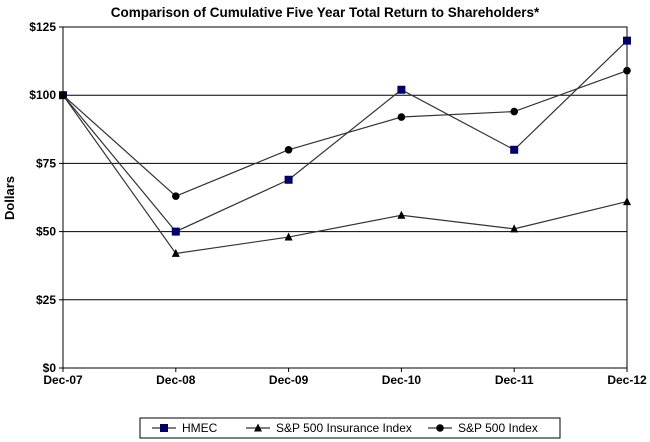 Image resolution: width=650 pixels, height=442 pixels. Describe the element at coordinates (42, 95) in the screenshot. I see `y-tick-label: $100` at that location.